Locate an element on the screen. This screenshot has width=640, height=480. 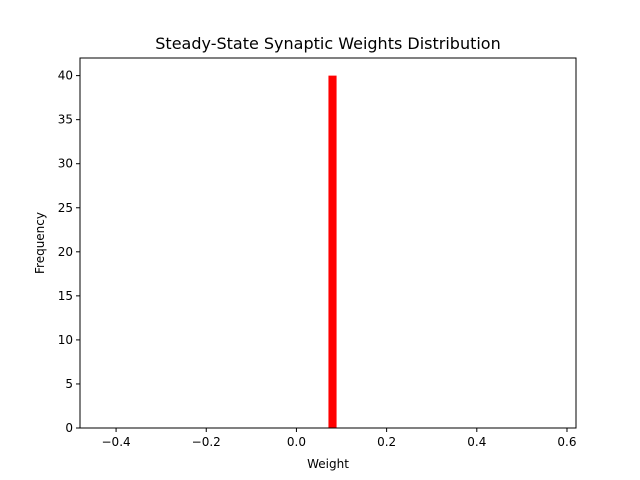
bars-layer is located at coordinates (332, 251).